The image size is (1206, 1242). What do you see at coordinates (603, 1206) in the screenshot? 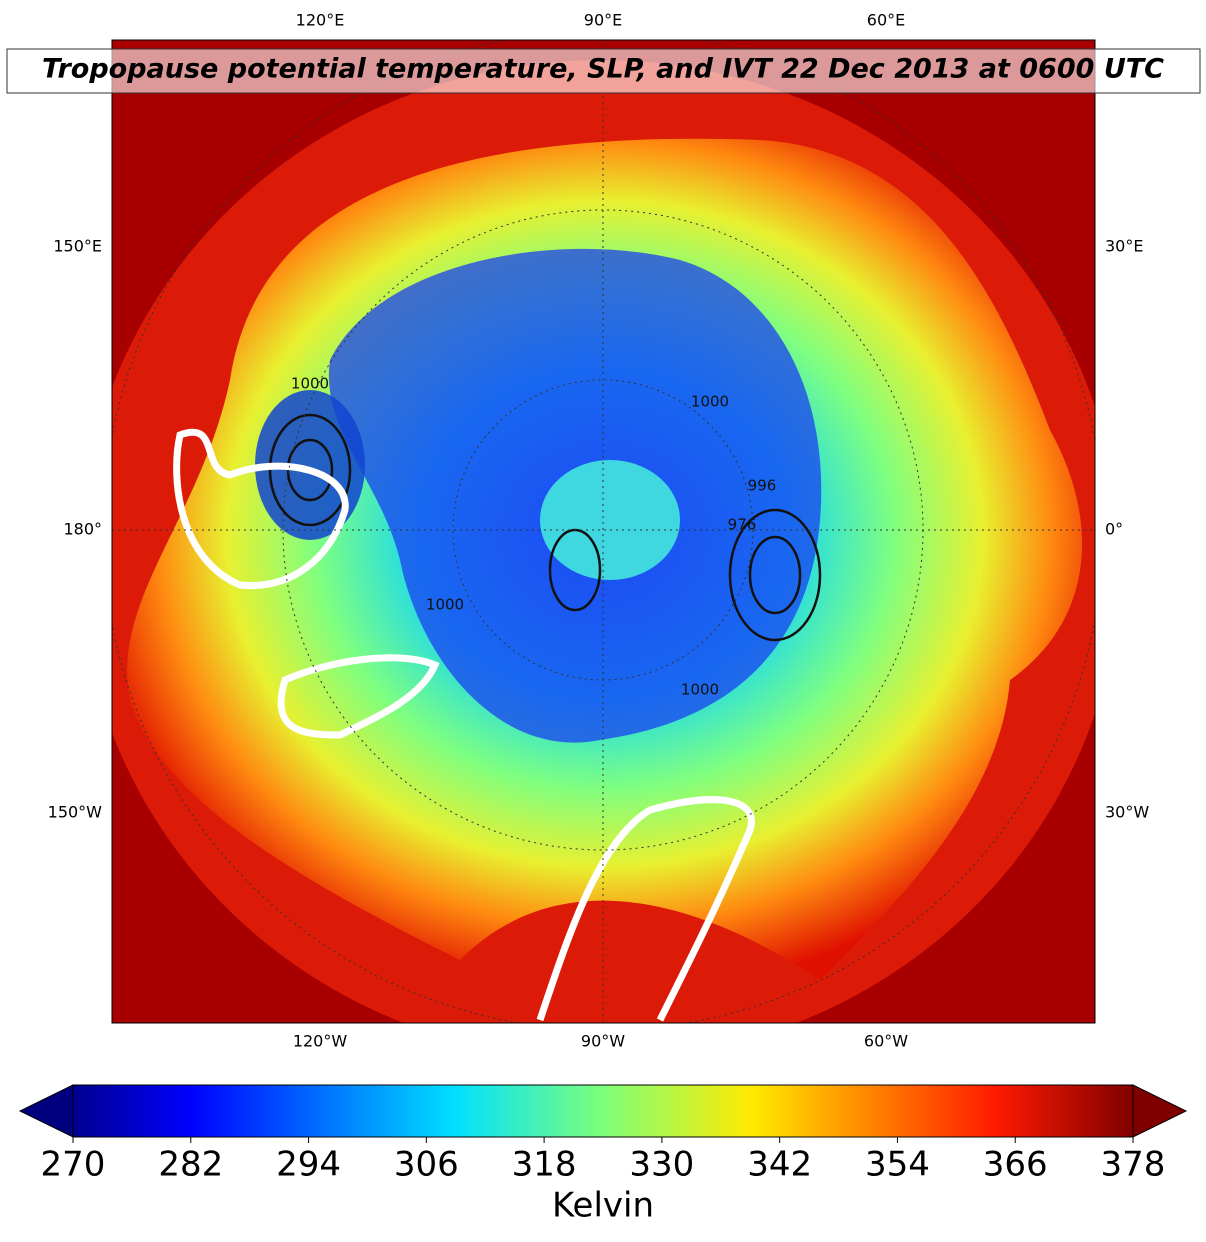
I see `colorbar-label: Kelvin` at bounding box center [603, 1206].